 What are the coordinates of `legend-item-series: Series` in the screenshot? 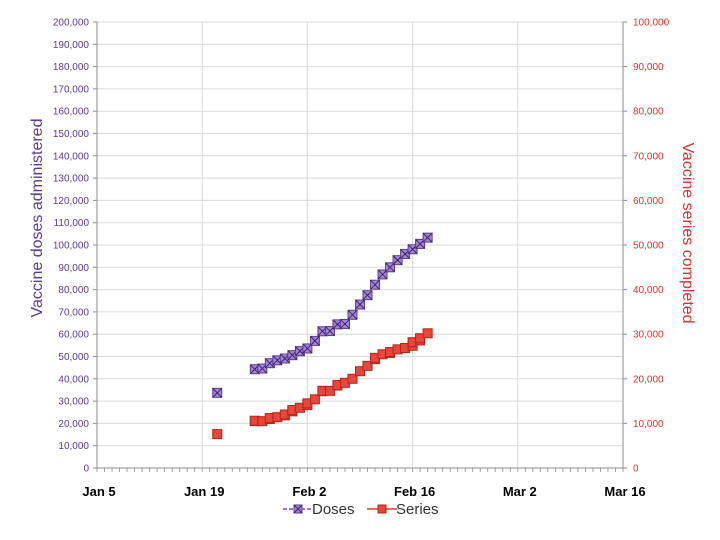 It's located at (403, 509).